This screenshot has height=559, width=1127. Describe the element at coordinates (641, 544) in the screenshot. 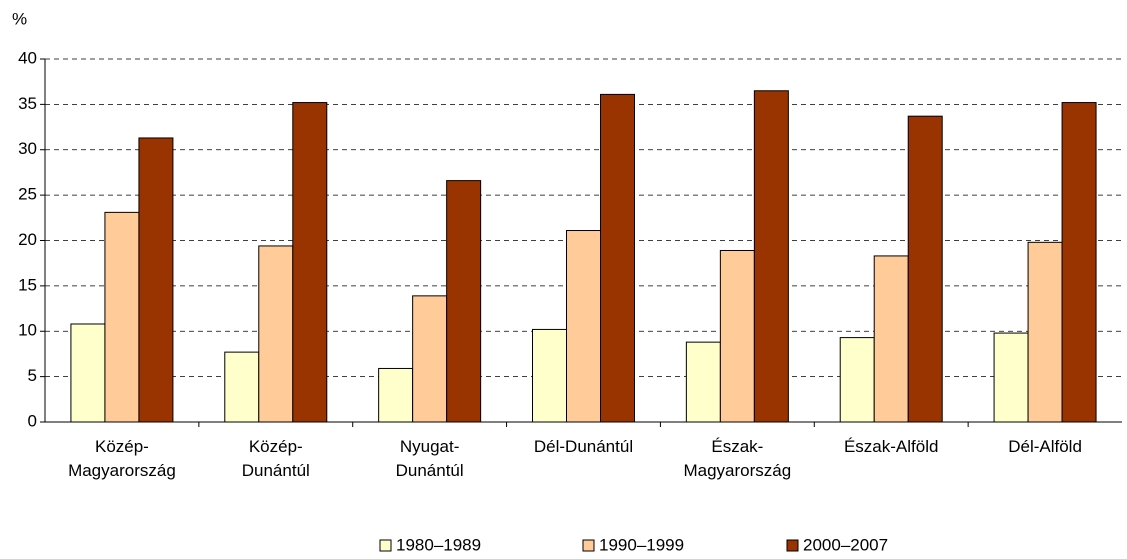

I see `legend-label: 1990–1999` at that location.